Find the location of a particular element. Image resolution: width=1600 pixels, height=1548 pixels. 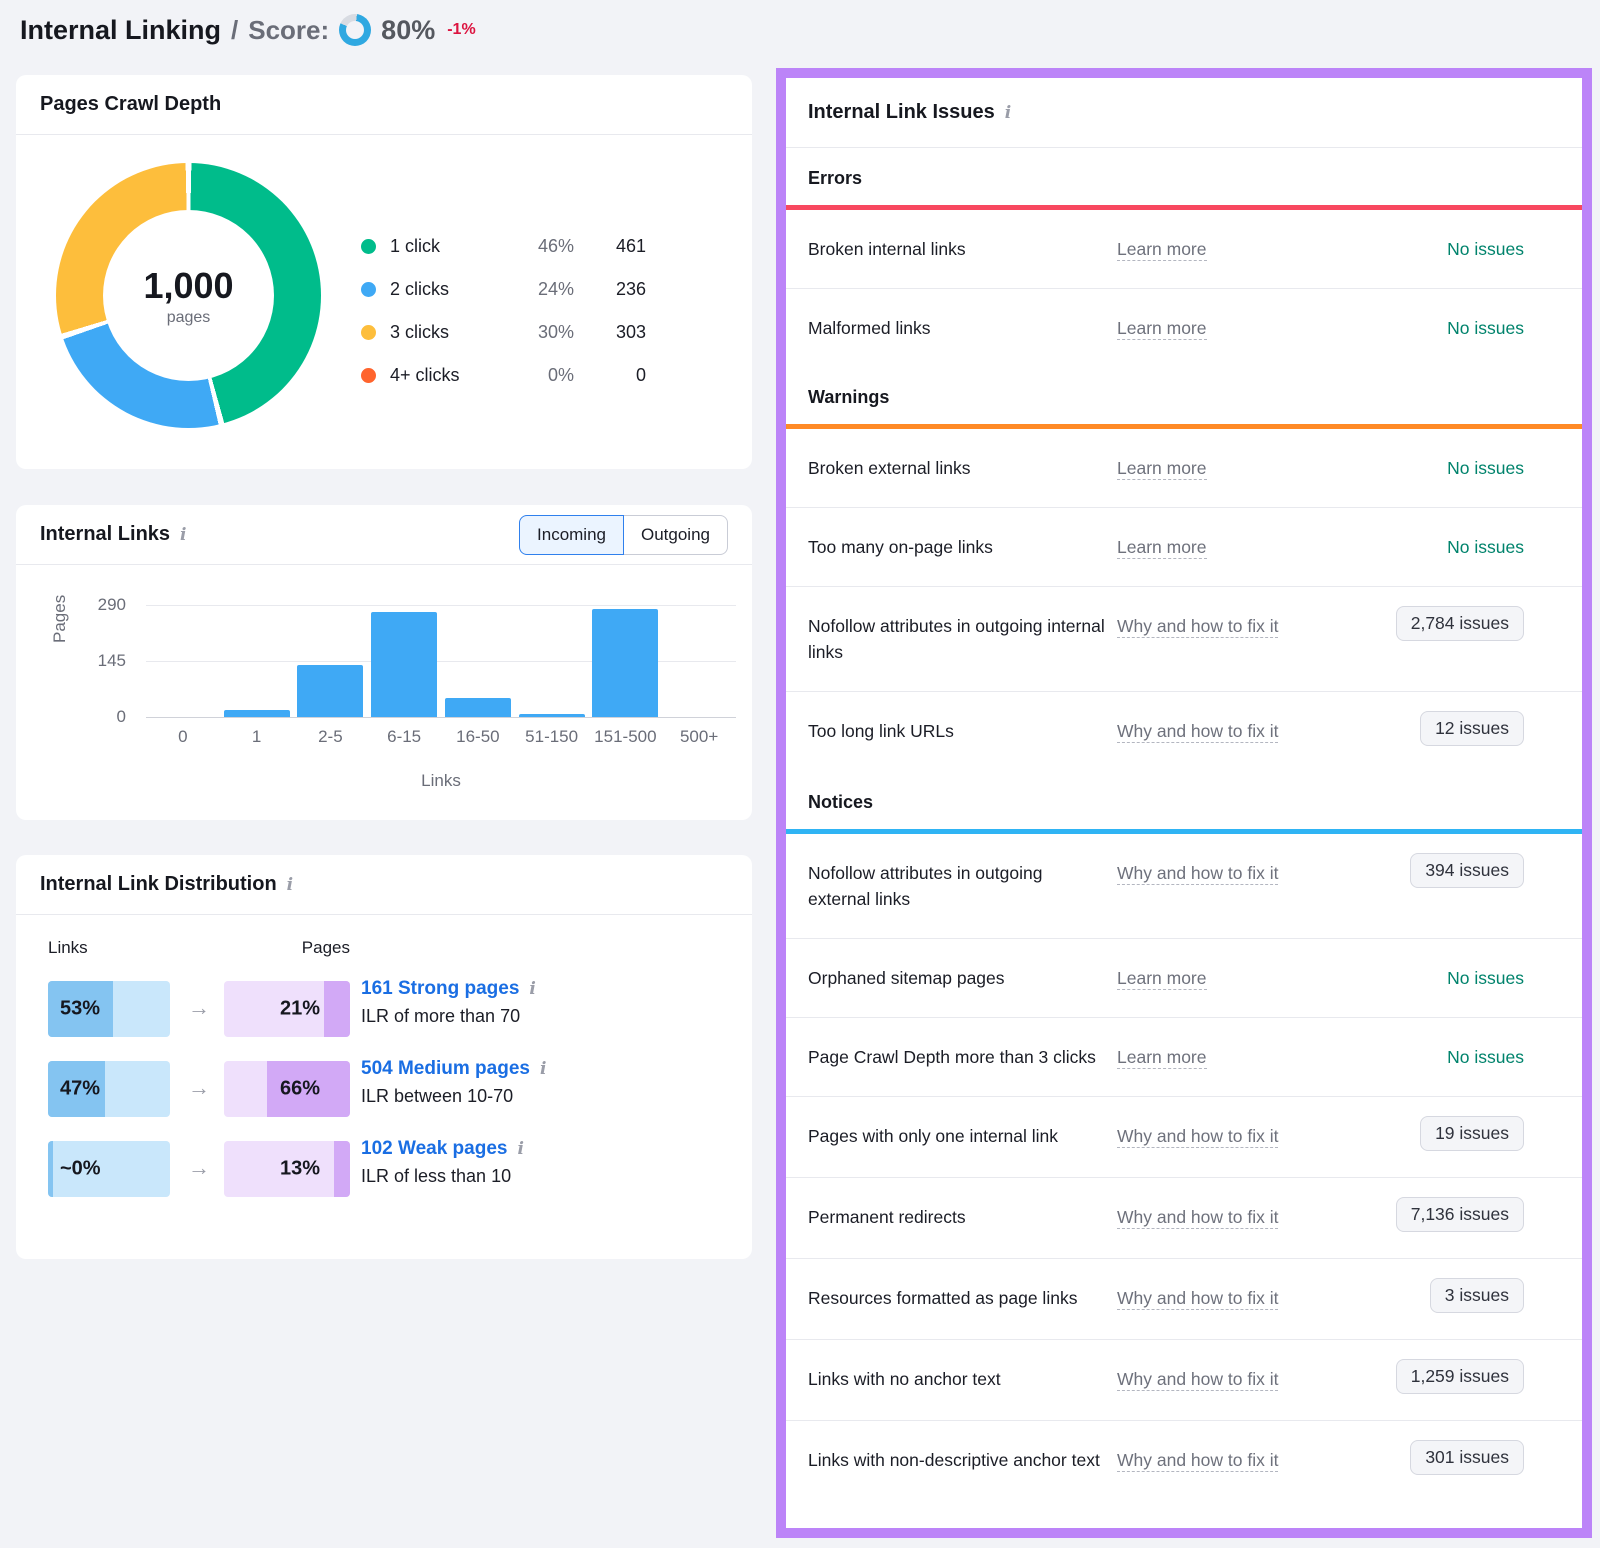

issue-status: 2,784 issues is located at coordinates (1459, 623).